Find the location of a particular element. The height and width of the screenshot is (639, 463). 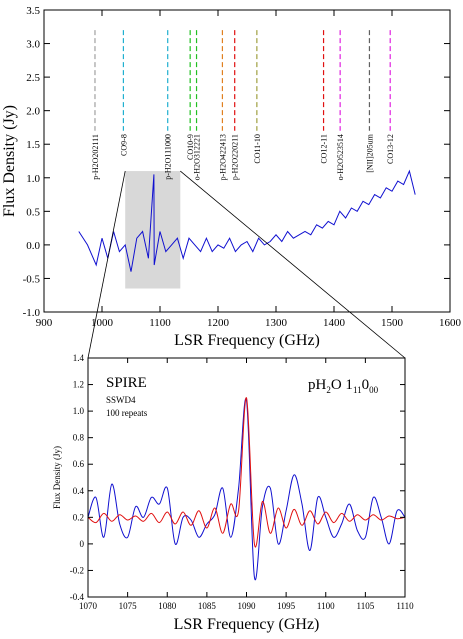

bottom-x-axis-label: LSR Frequency (GHz) is located at coordinates (247, 624).